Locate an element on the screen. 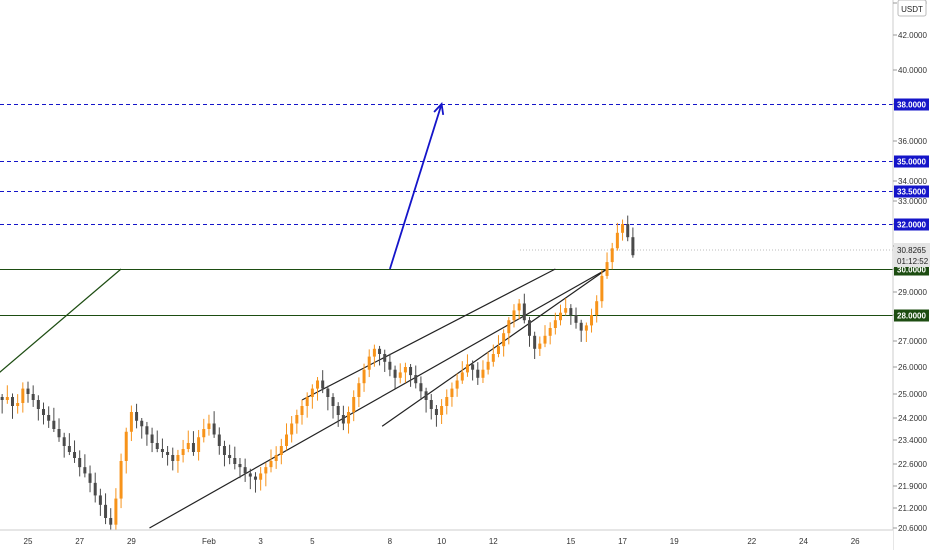  level-badge-label: 33.5000 is located at coordinates (911, 192).